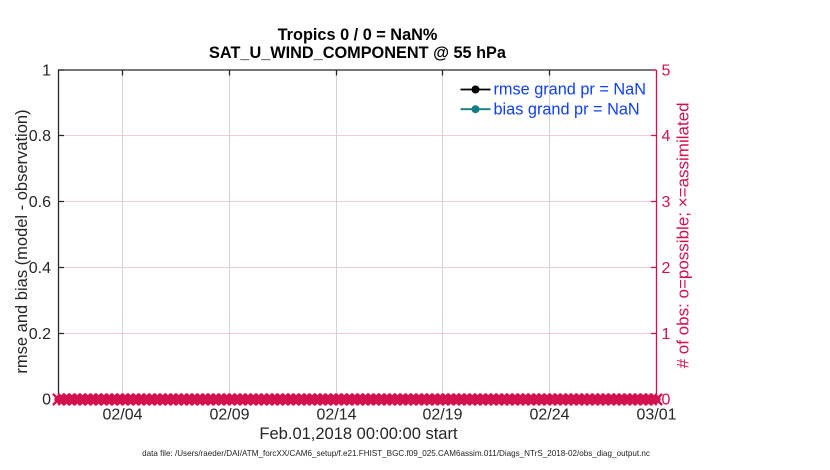 This screenshot has height=470, width=830. Describe the element at coordinates (666, 202) in the screenshot. I see `svg-text: 3` at that location.